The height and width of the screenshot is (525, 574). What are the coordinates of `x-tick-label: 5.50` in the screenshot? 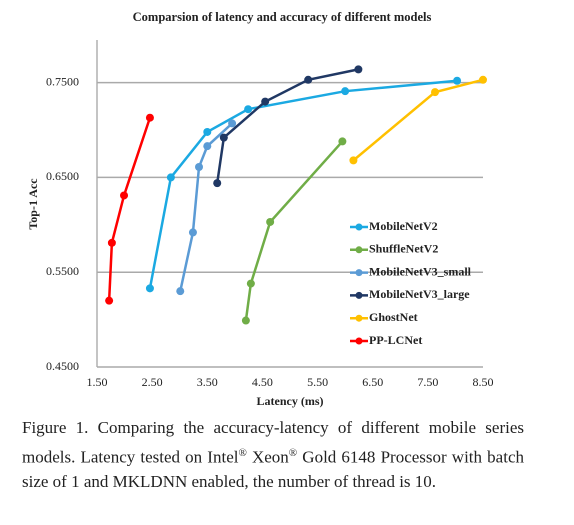 It's located at (317, 382).